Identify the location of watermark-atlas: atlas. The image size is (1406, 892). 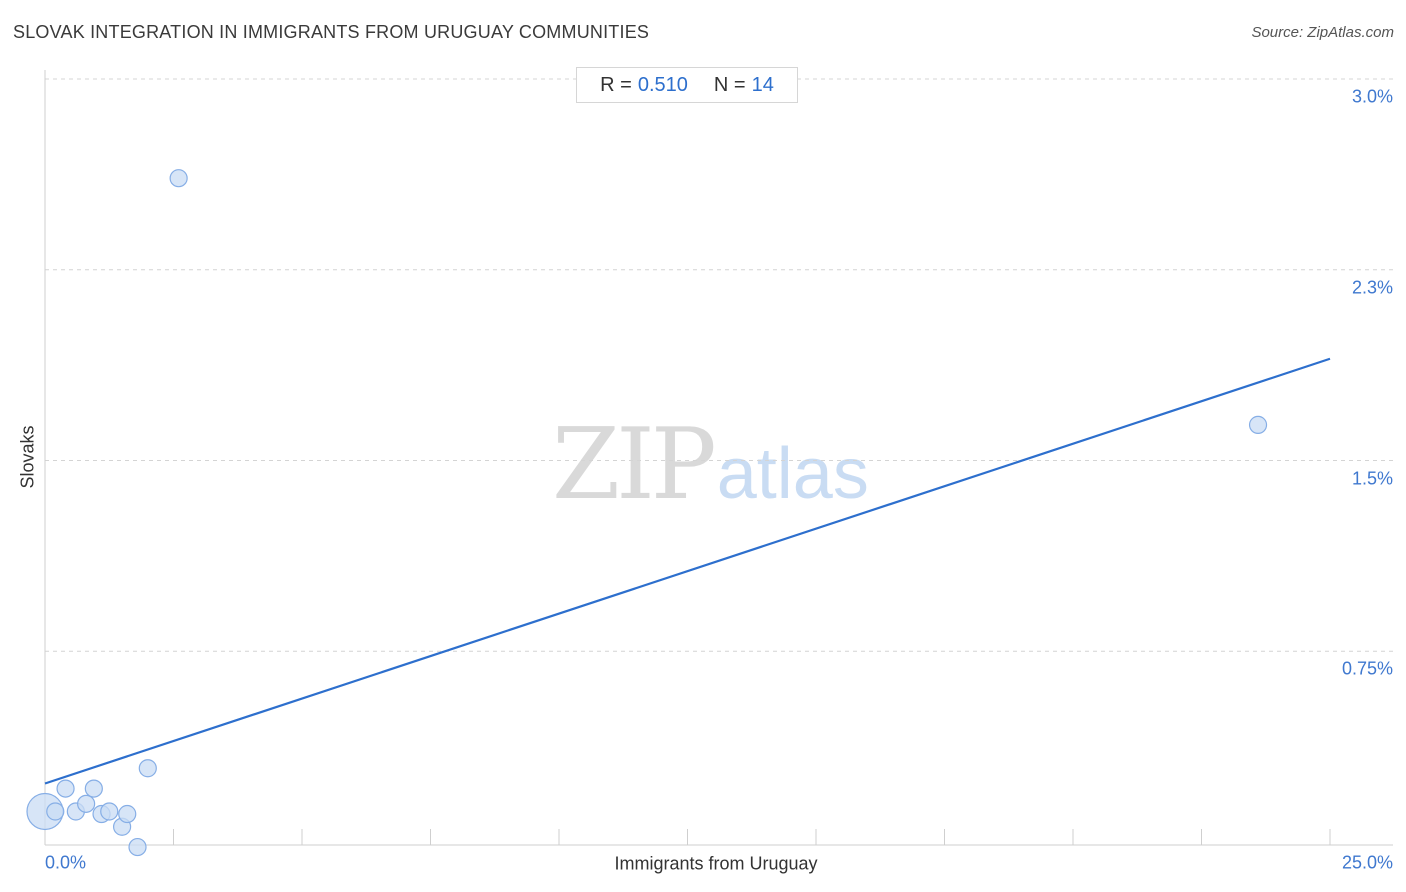
(792, 474).